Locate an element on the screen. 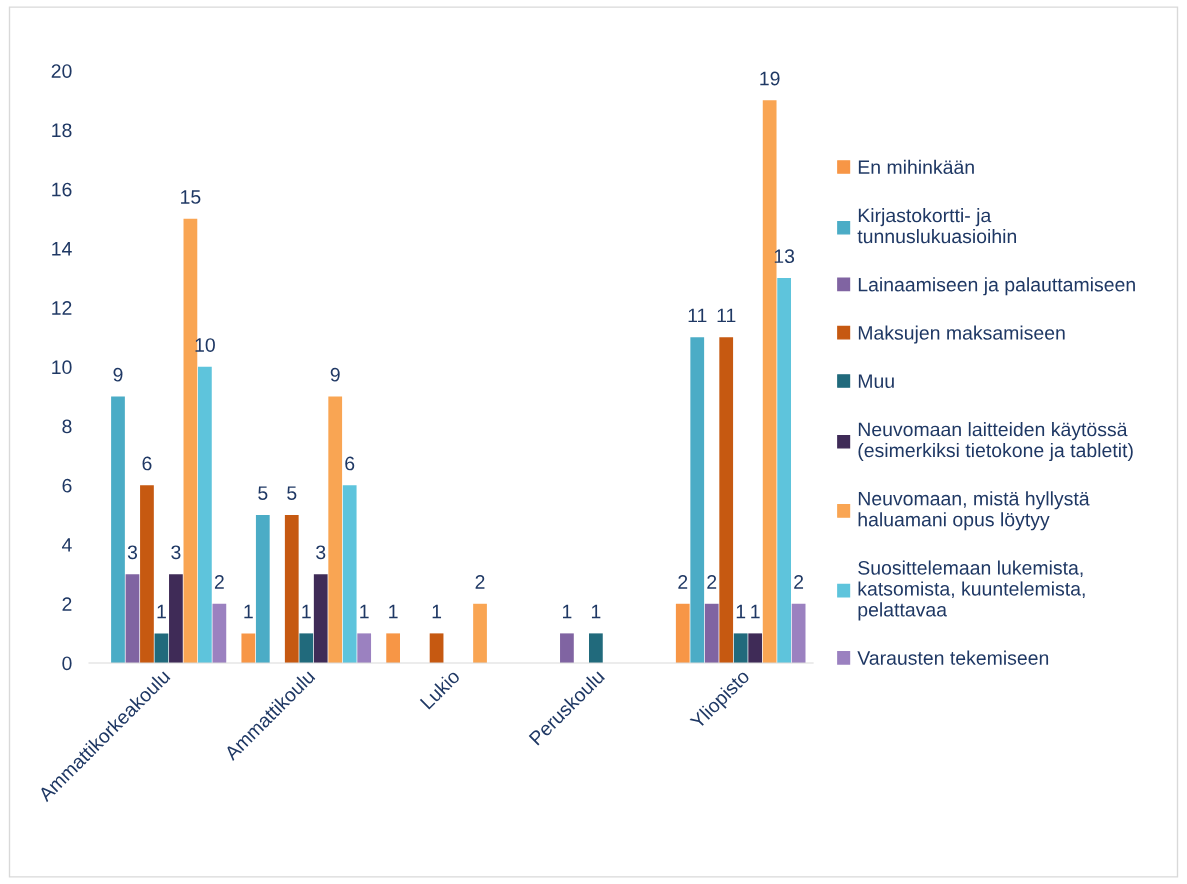  legend-label: Maksujen maksamiseen is located at coordinates (961, 334).